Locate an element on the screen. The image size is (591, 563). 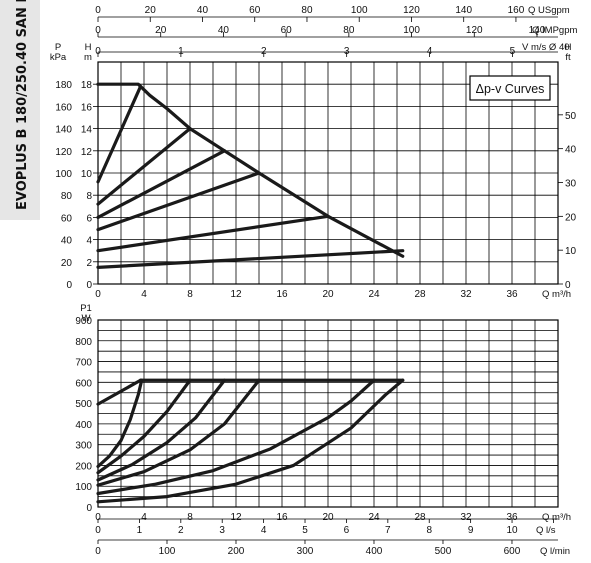
usgpm-tick-label: 160 is located at coordinates (516, 10).